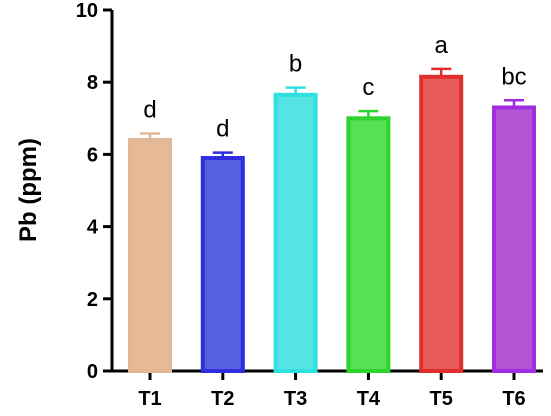  I want to click on y-tick-label: 8, so click(92, 83).